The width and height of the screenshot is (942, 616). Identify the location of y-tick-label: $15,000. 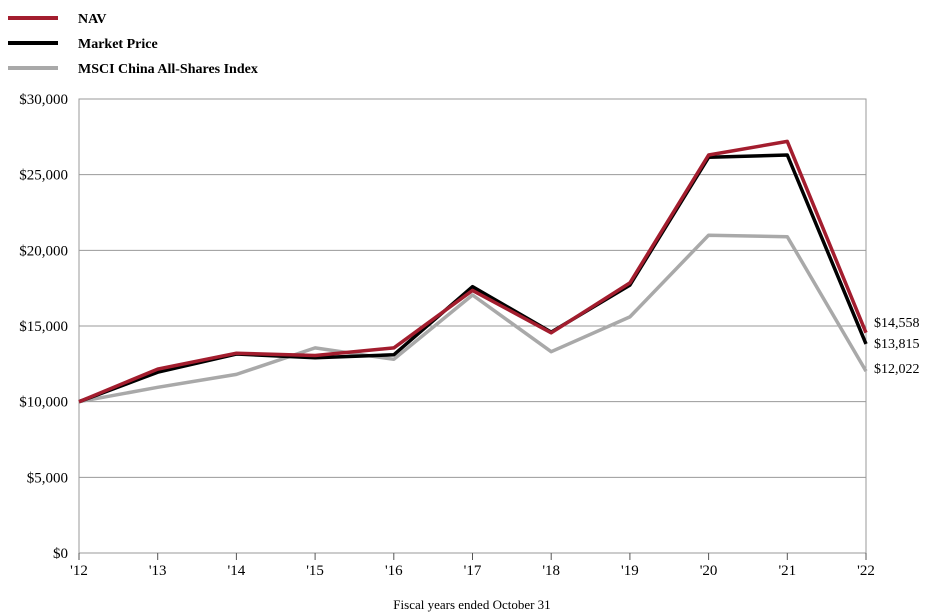
(43, 327).